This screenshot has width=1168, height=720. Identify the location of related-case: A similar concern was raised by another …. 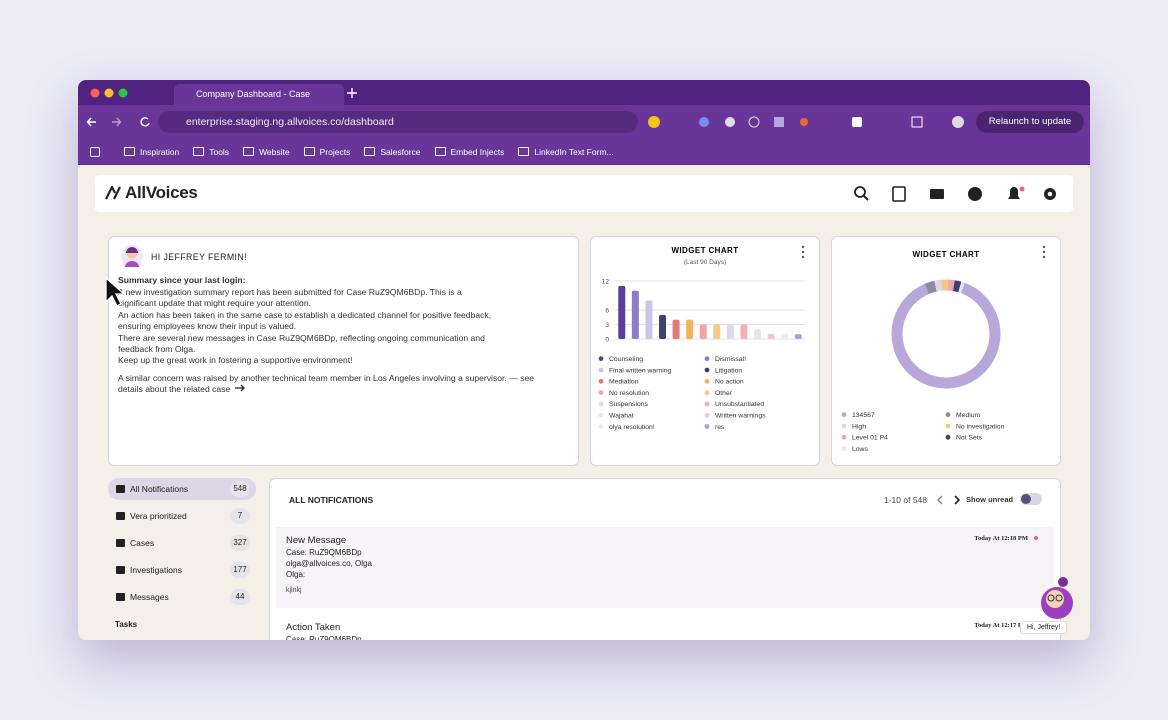
(328, 384).